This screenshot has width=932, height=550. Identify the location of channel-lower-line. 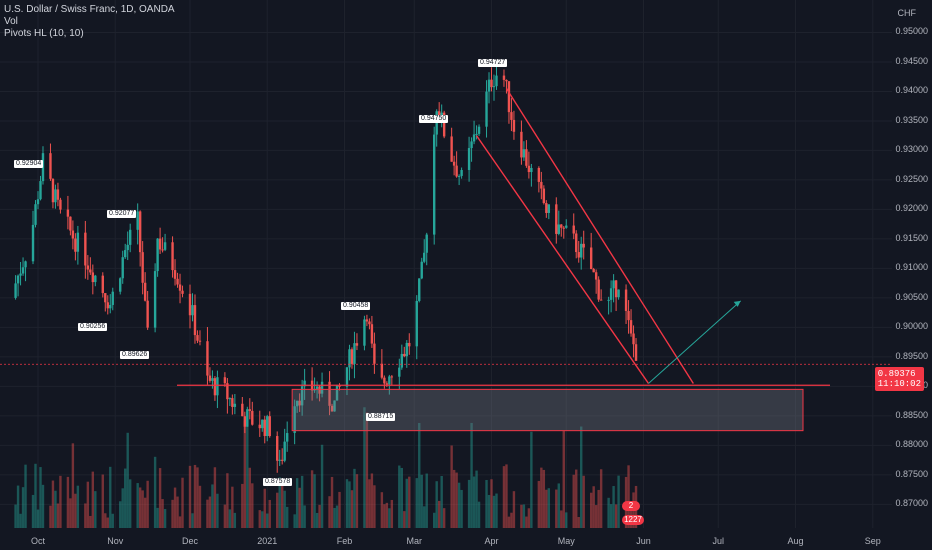
(562, 259).